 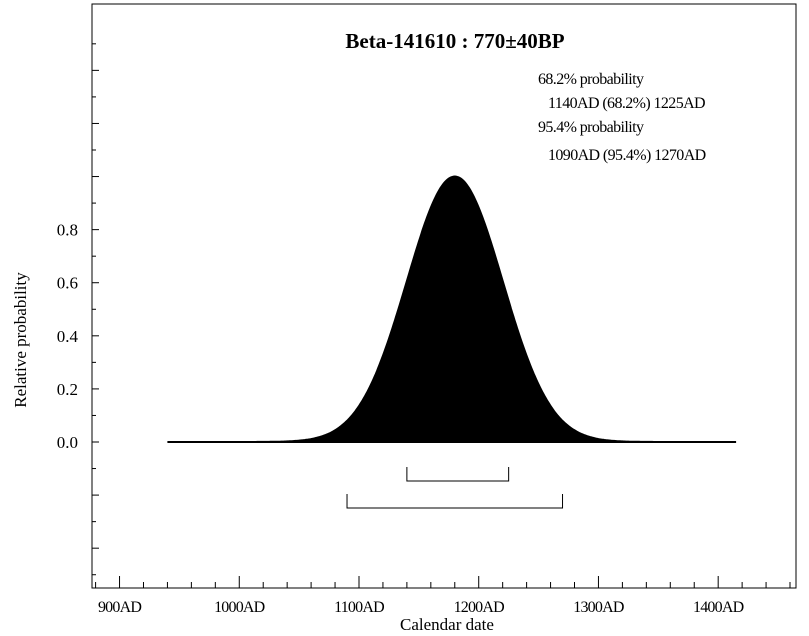 I want to click on calibrated-range-brackets, so click(x=455, y=488).